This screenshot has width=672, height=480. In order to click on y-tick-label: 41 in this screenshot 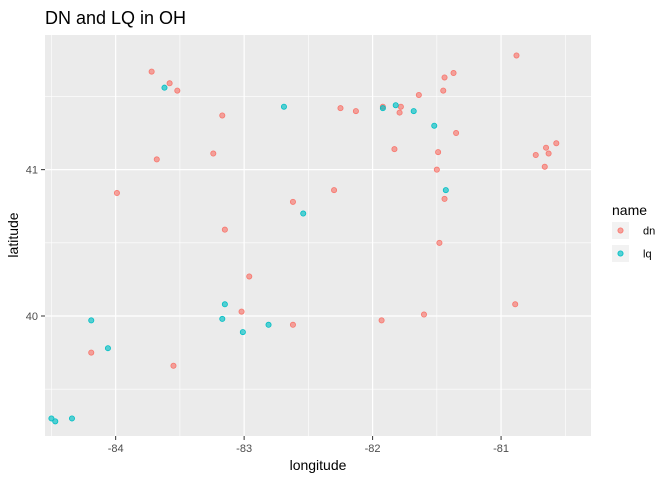, I will do `click(32, 171)`.